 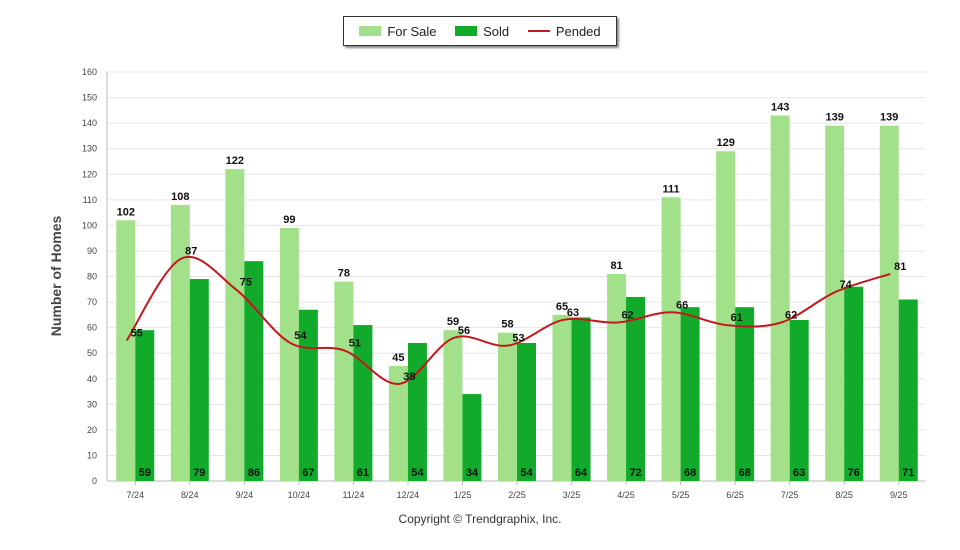 What do you see at coordinates (518, 339) in the screenshot?
I see `data-label-pended: 53` at bounding box center [518, 339].